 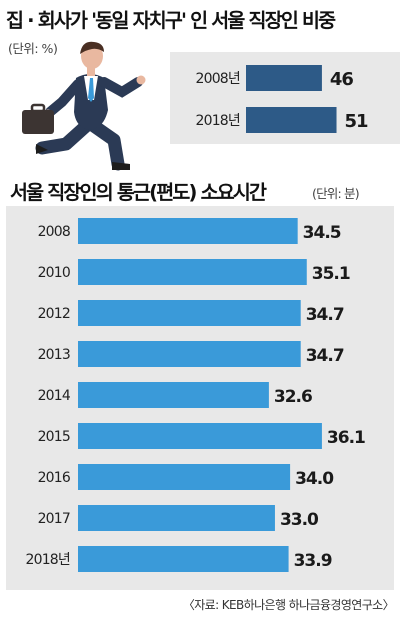 What do you see at coordinates (346, 438) in the screenshot?
I see `chart2-value-label: 36.1` at bounding box center [346, 438].